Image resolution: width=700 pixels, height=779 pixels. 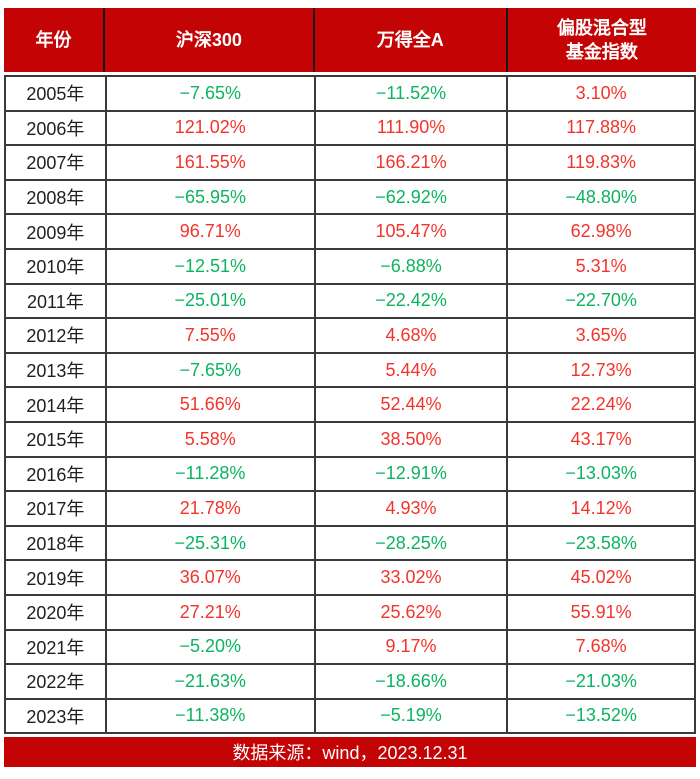 I want to click on header-year: 年份, so click(x=55, y=40).